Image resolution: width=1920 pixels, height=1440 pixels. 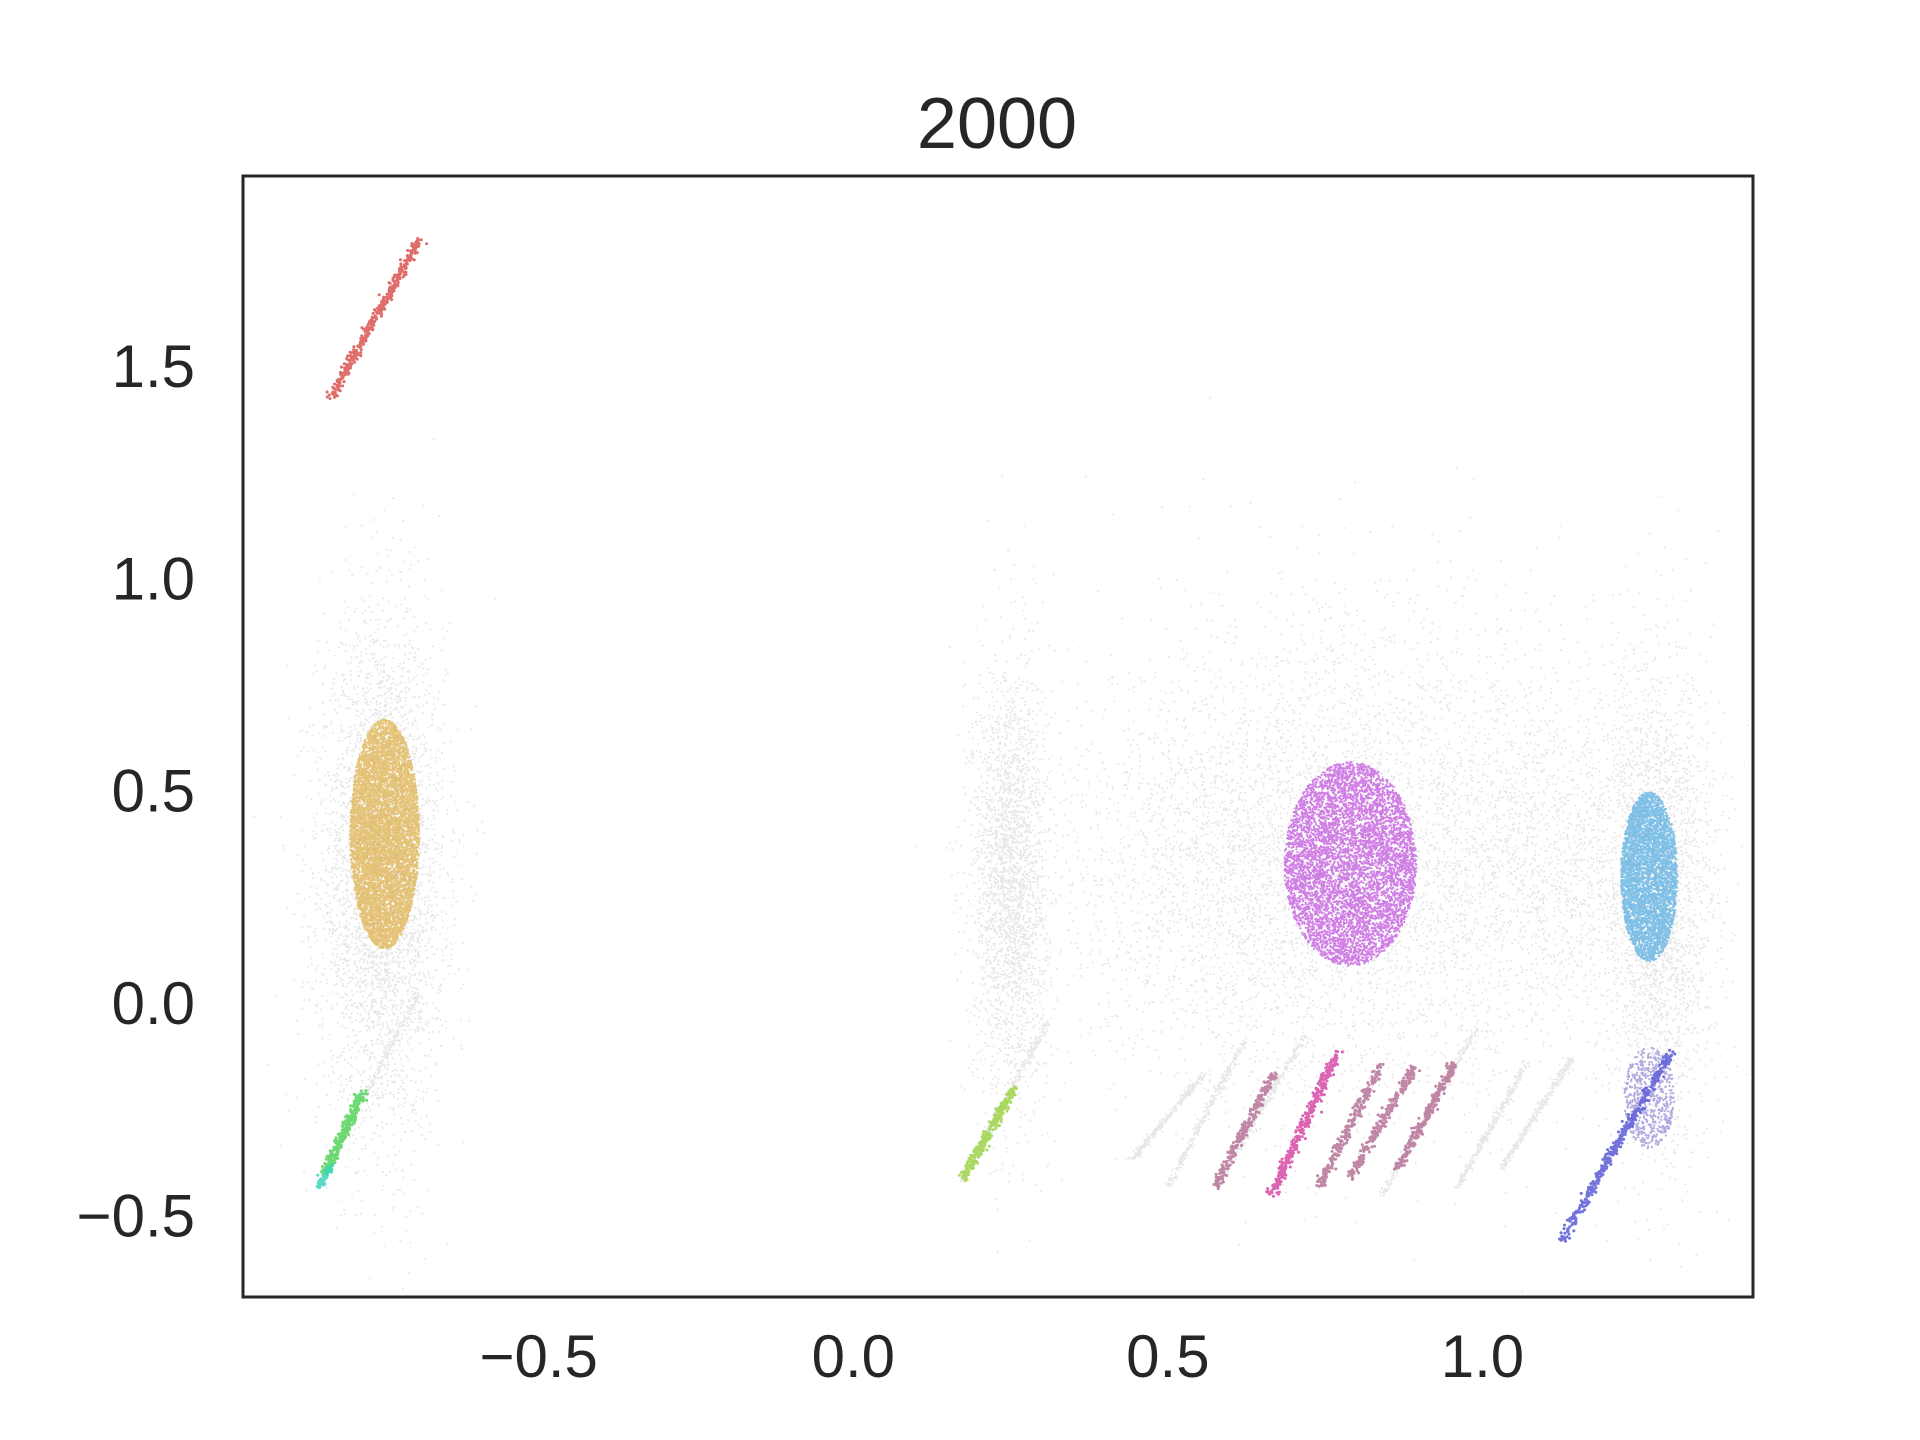 What do you see at coordinates (153, 578) in the screenshot?
I see `y-tick-label: 1.0` at bounding box center [153, 578].